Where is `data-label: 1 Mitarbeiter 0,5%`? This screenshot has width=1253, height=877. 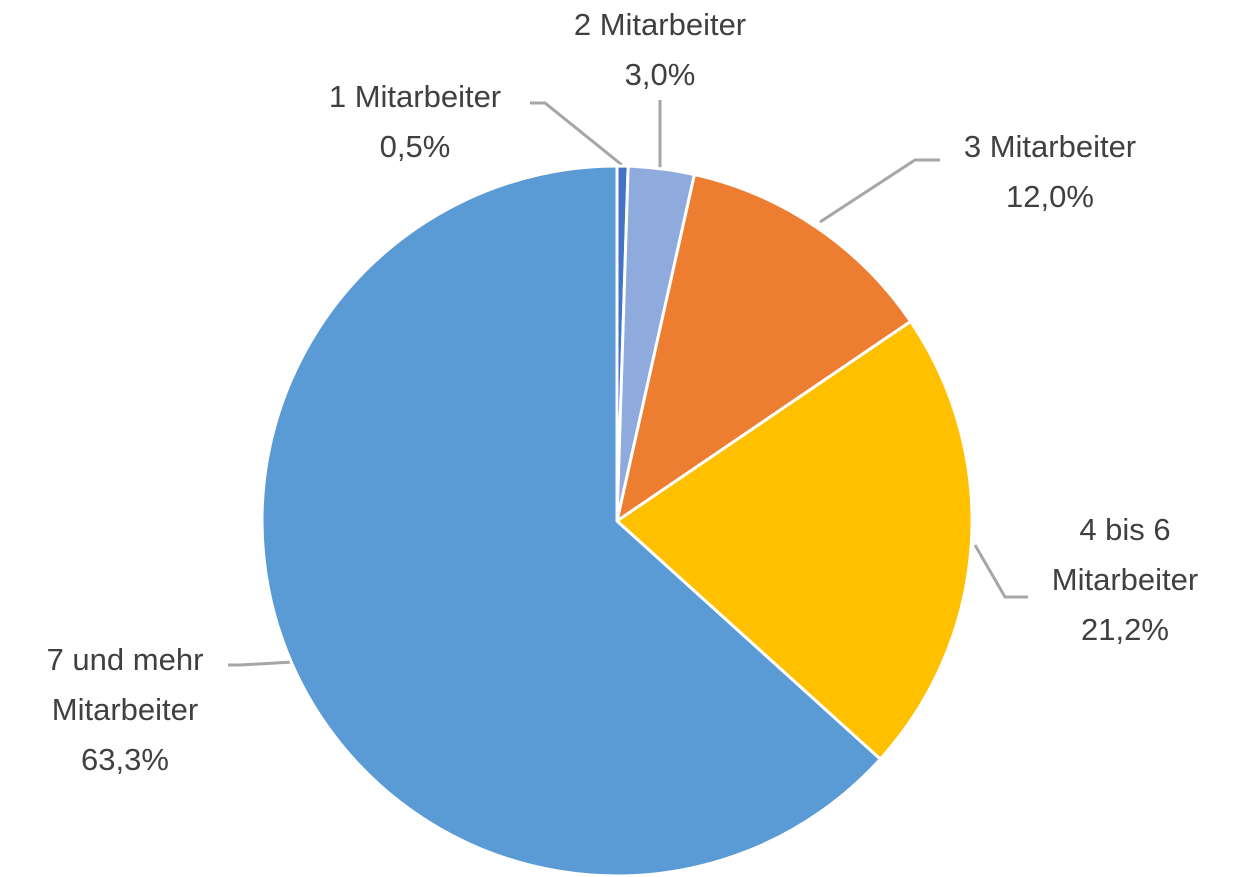 data-label: 1 Mitarbeiter 0,5% is located at coordinates (415, 122).